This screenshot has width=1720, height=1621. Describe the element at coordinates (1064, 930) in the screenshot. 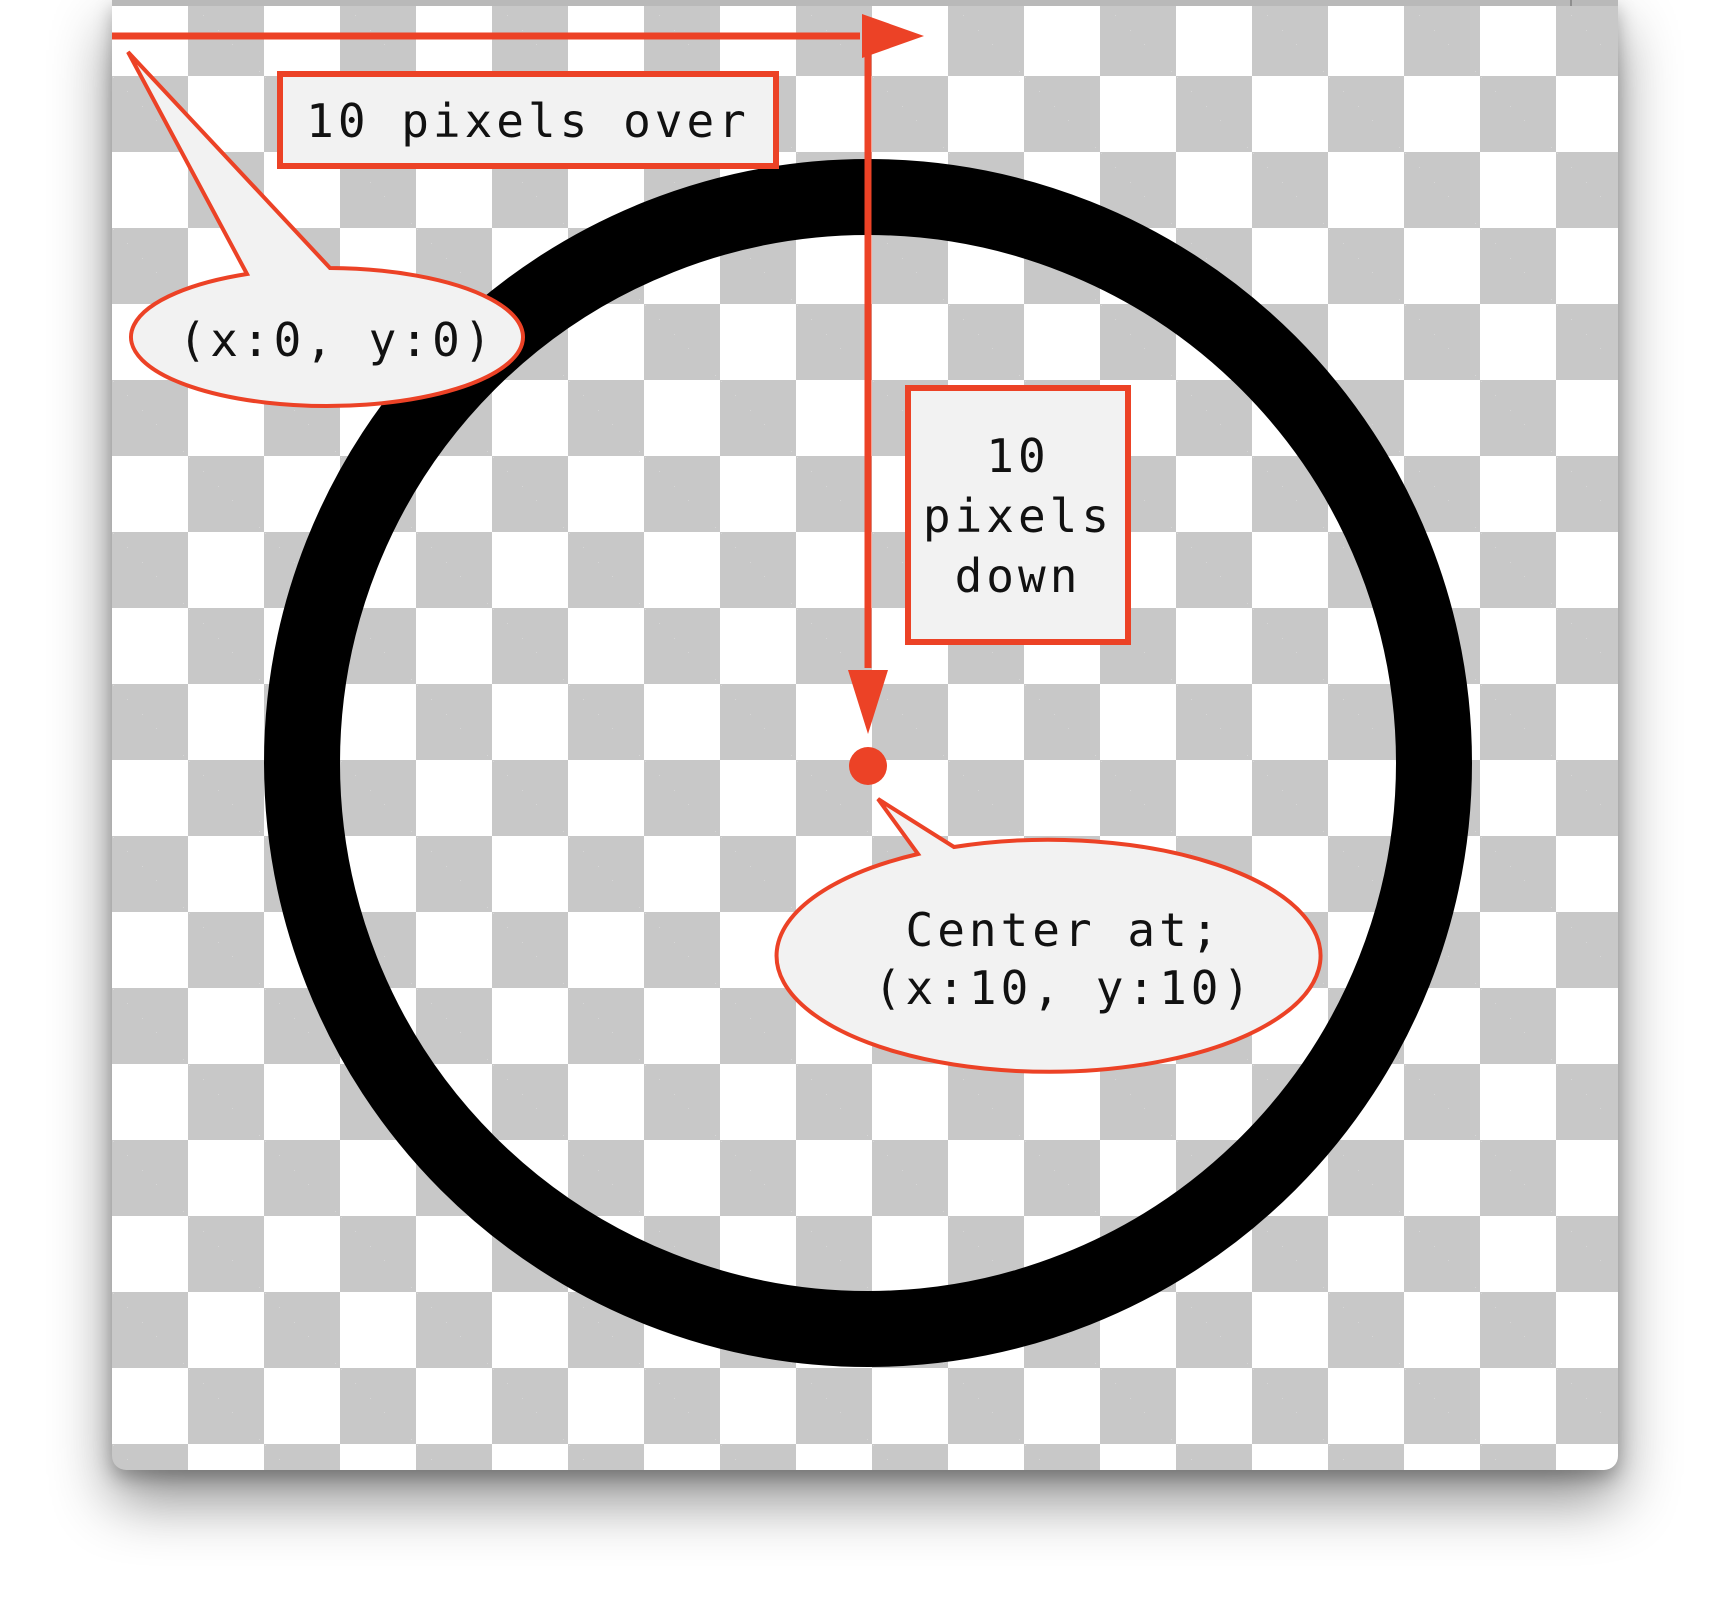

I see `center-label-line-1: Center at;` at that location.